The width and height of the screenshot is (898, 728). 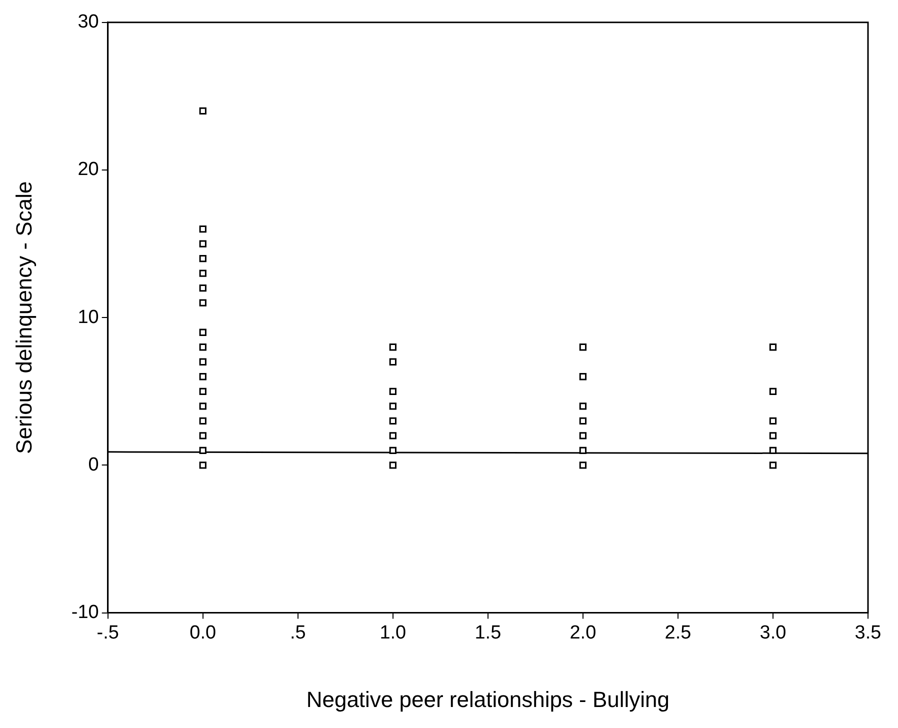 I want to click on y-tick-label: -10, so click(x=85, y=613).